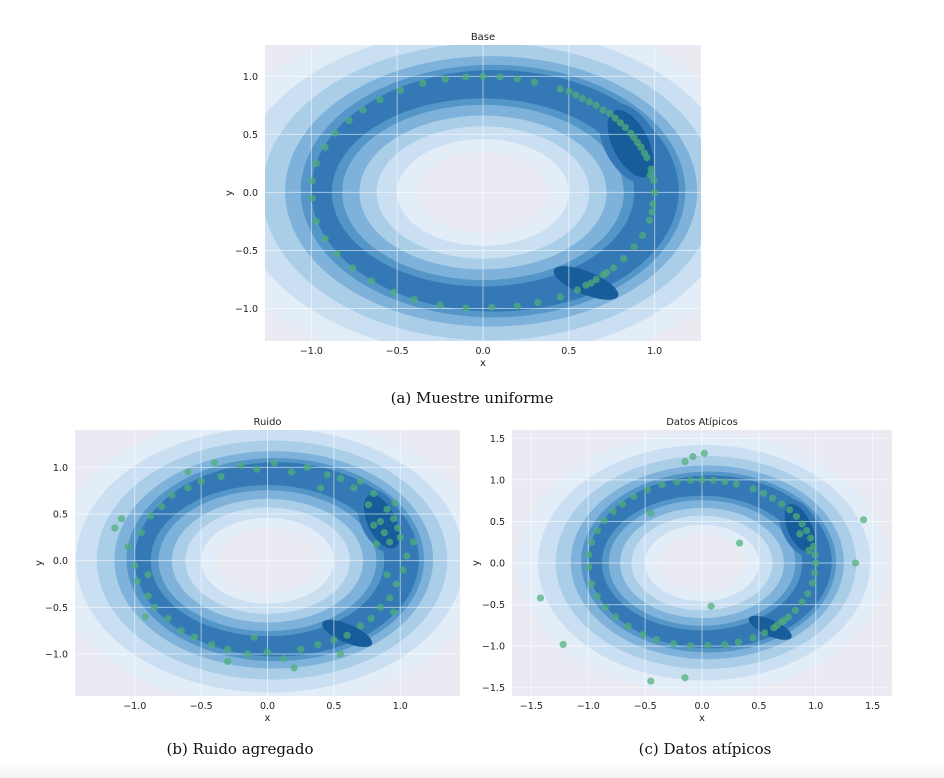 The image size is (944, 778). What do you see at coordinates (472, 770) in the screenshot?
I see `page-bottom-fade` at bounding box center [472, 770].